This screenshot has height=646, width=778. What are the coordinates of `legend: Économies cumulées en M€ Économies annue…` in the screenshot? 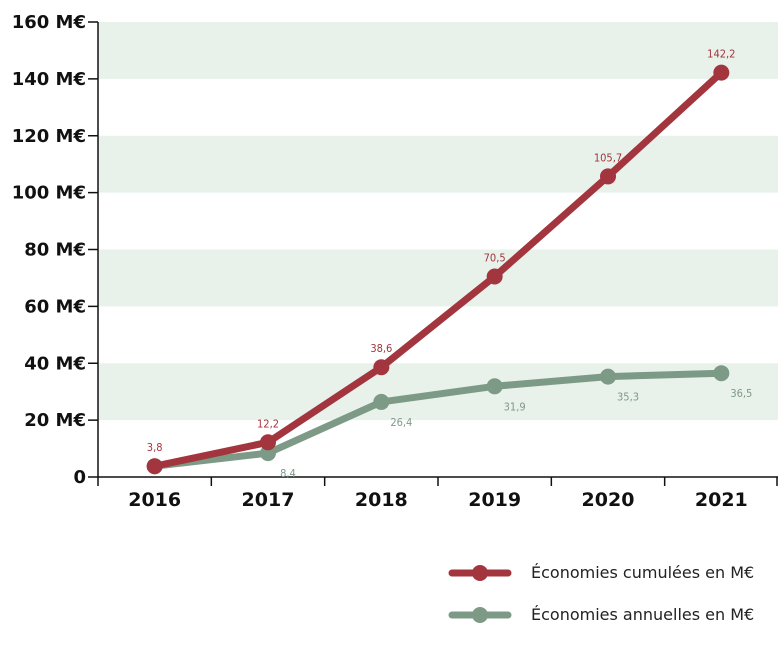 It's located at (609, 604).